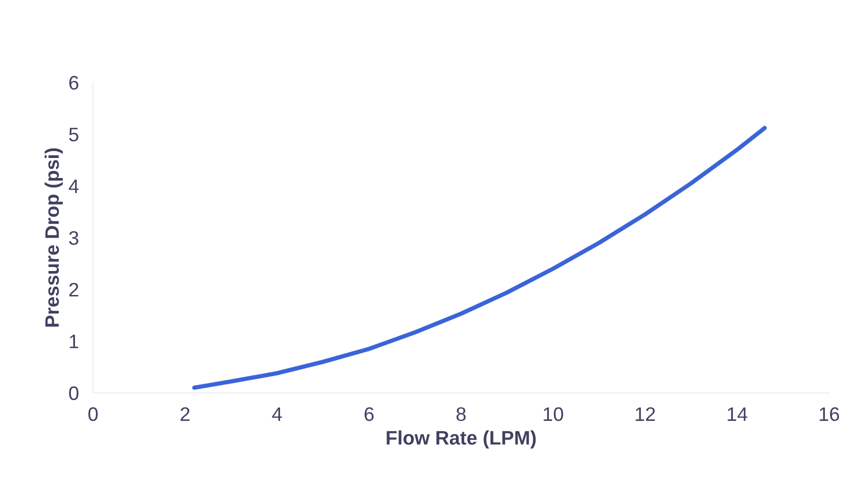 This screenshot has height=485, width=846. Describe the element at coordinates (73, 238) in the screenshot. I see `y-tick-label: 3` at that location.